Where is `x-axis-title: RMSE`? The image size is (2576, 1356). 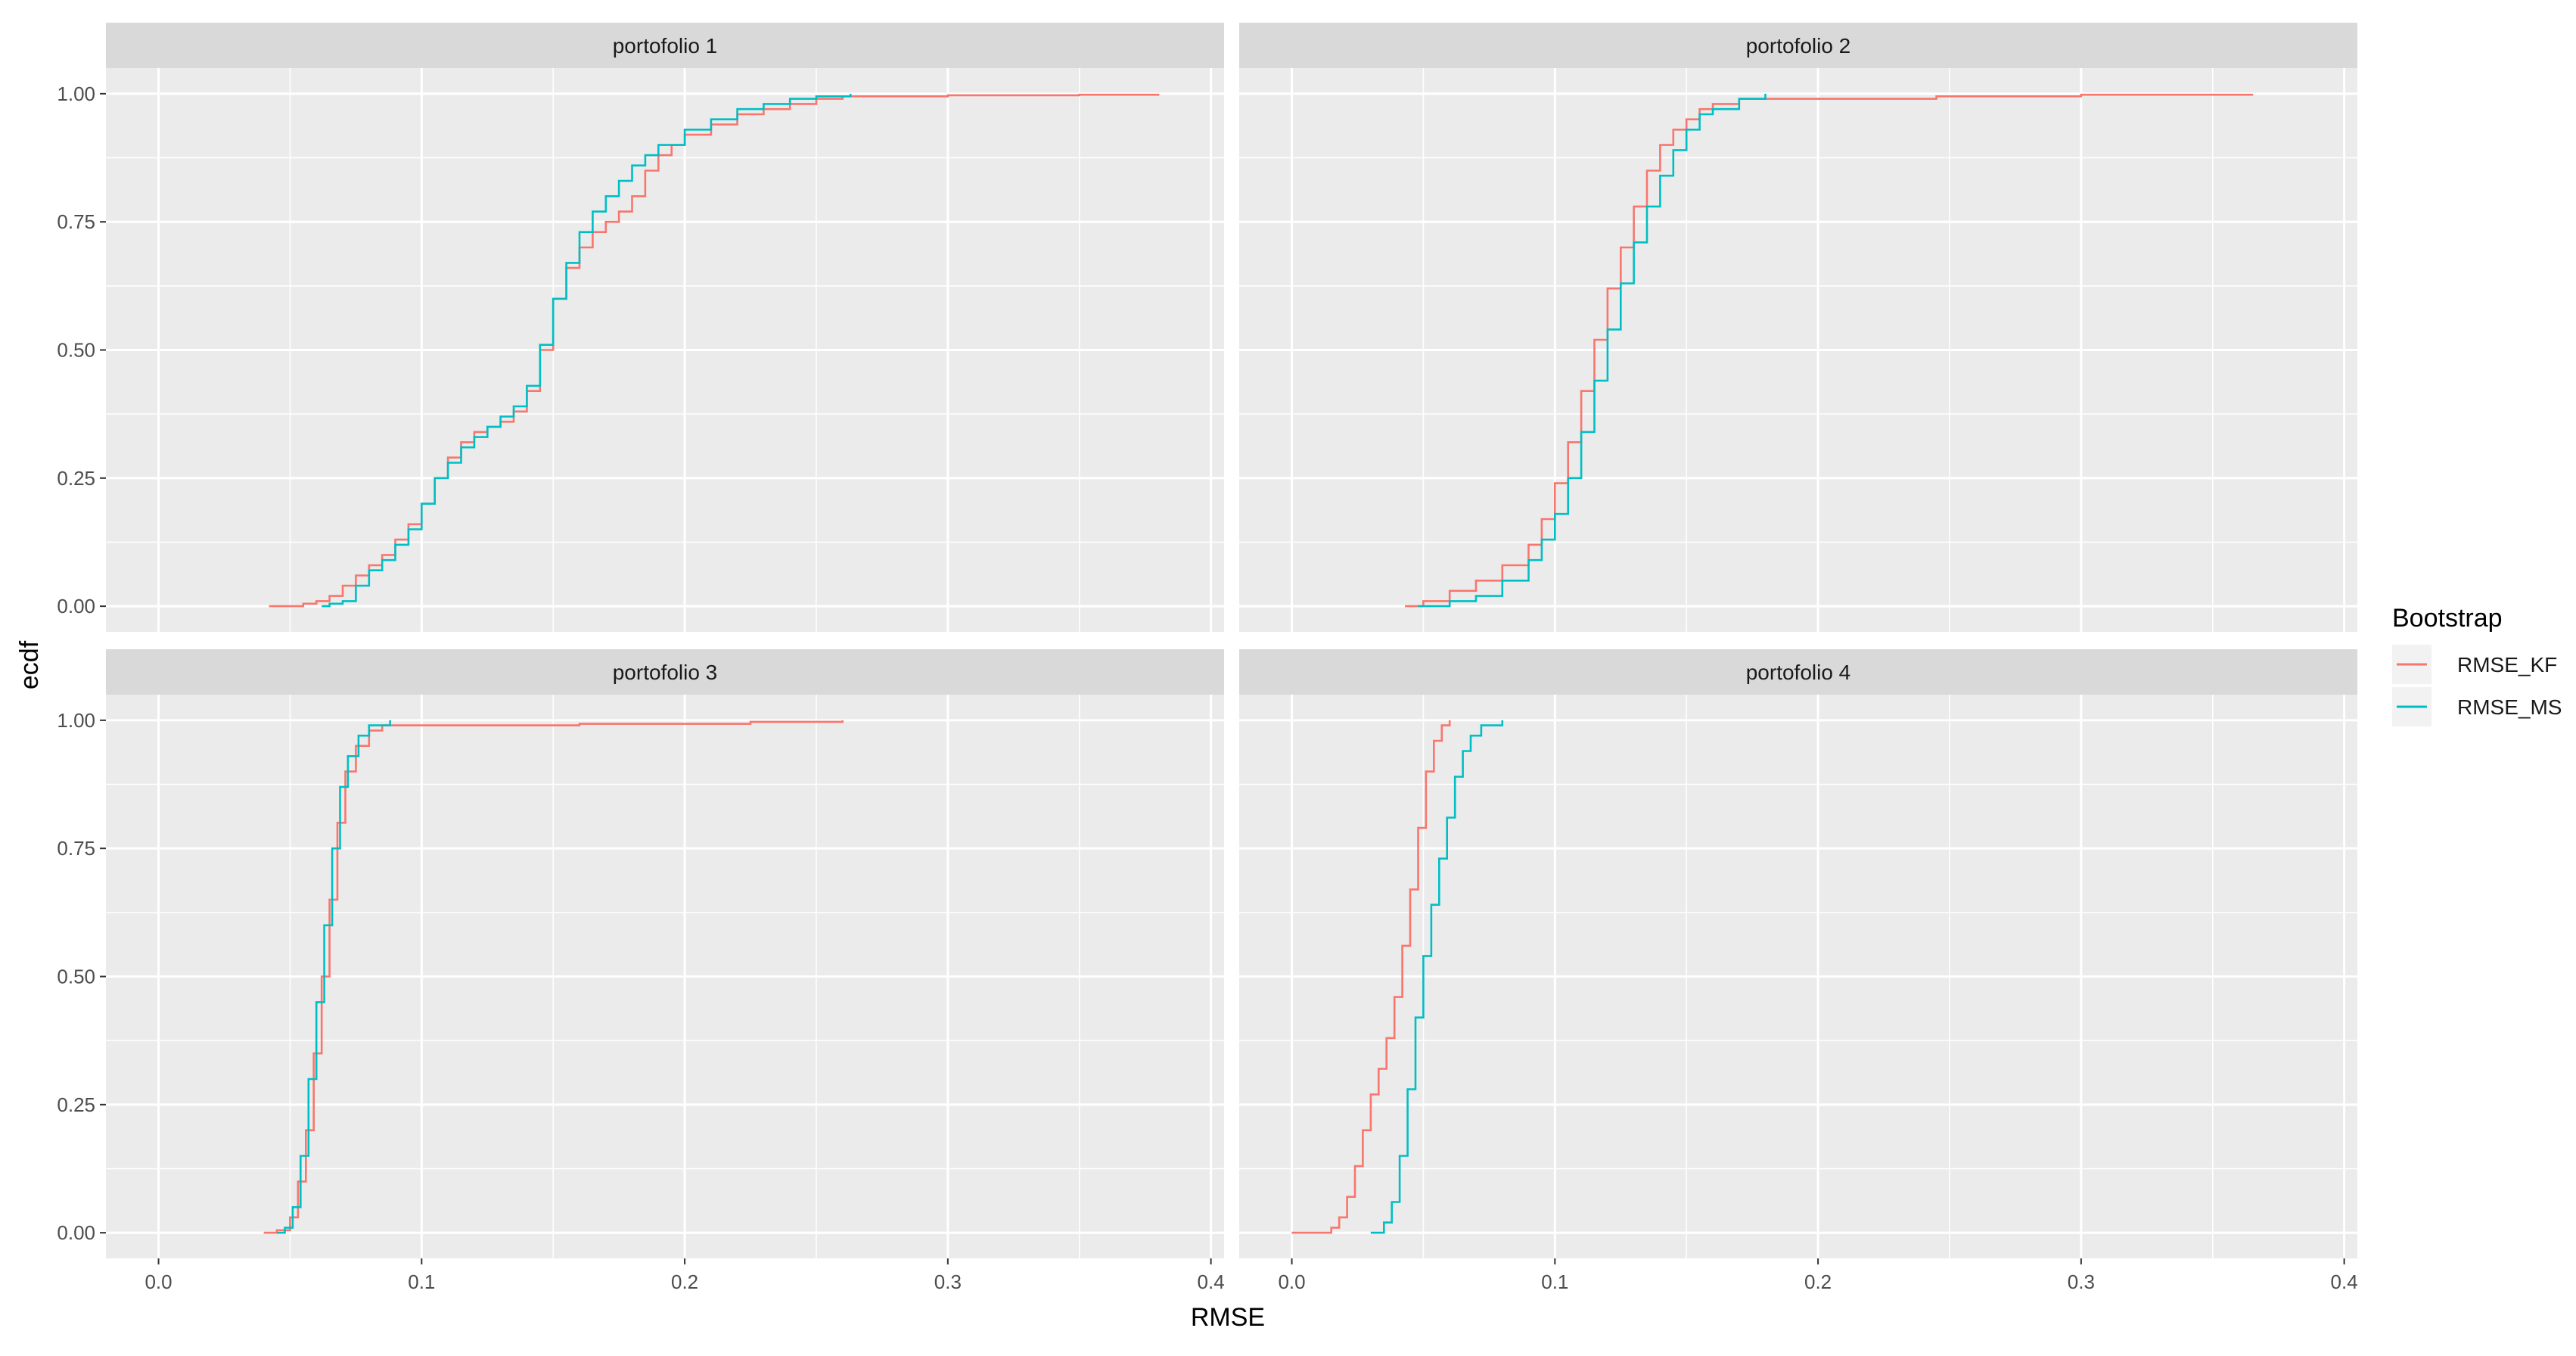
x-axis-title: RMSE is located at coordinates (1228, 1317).